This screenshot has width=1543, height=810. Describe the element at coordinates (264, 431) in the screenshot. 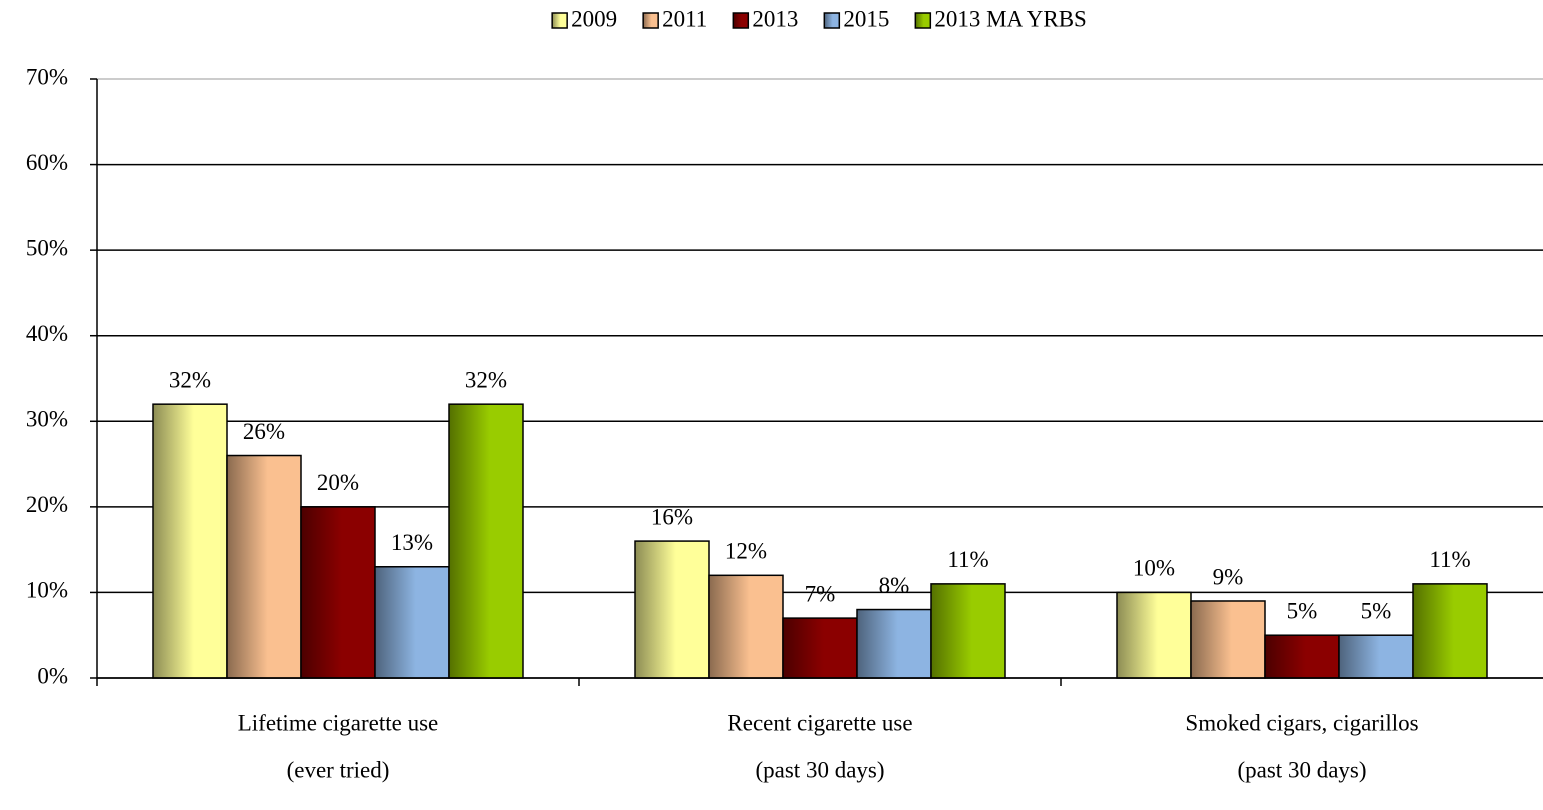

I see `data-label: 26%` at that location.